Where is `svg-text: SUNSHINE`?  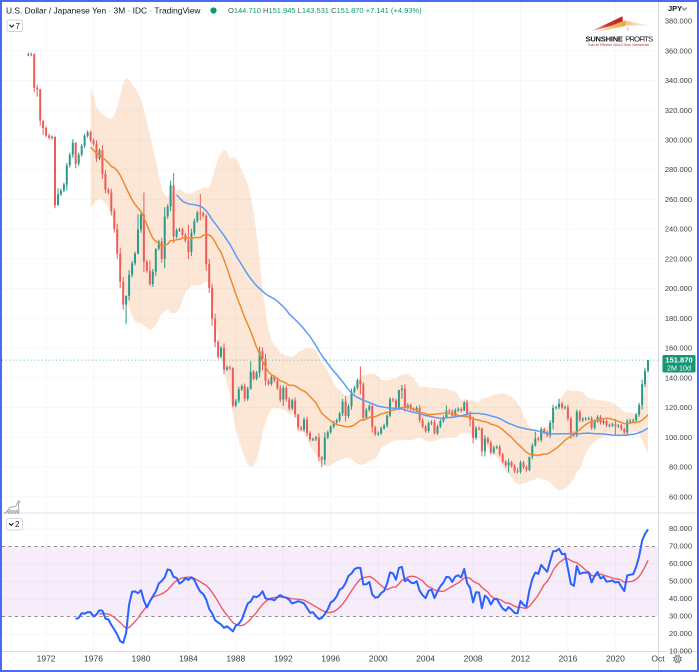
svg-text: SUNSHINE is located at coordinates (605, 39).